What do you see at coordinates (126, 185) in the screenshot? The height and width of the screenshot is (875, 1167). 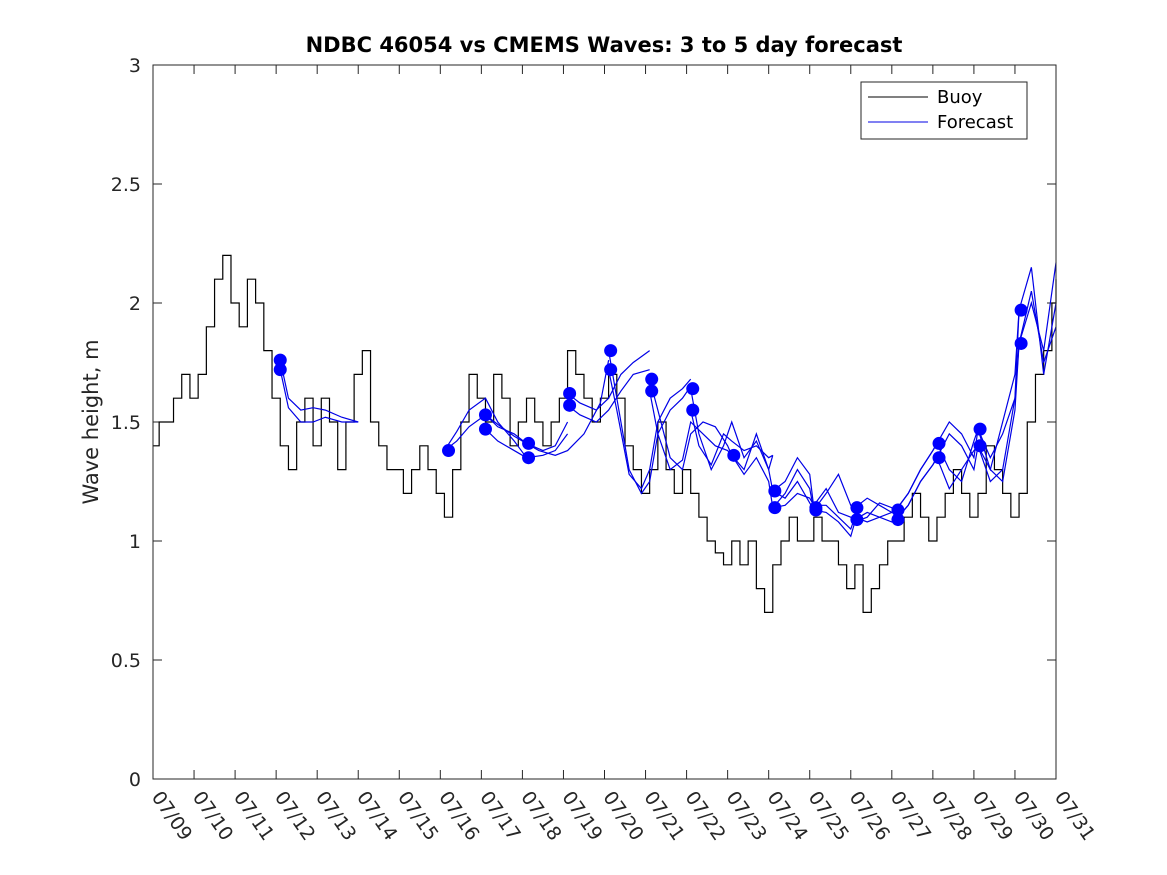 I see `y-tick-label: 2.5` at bounding box center [126, 185].